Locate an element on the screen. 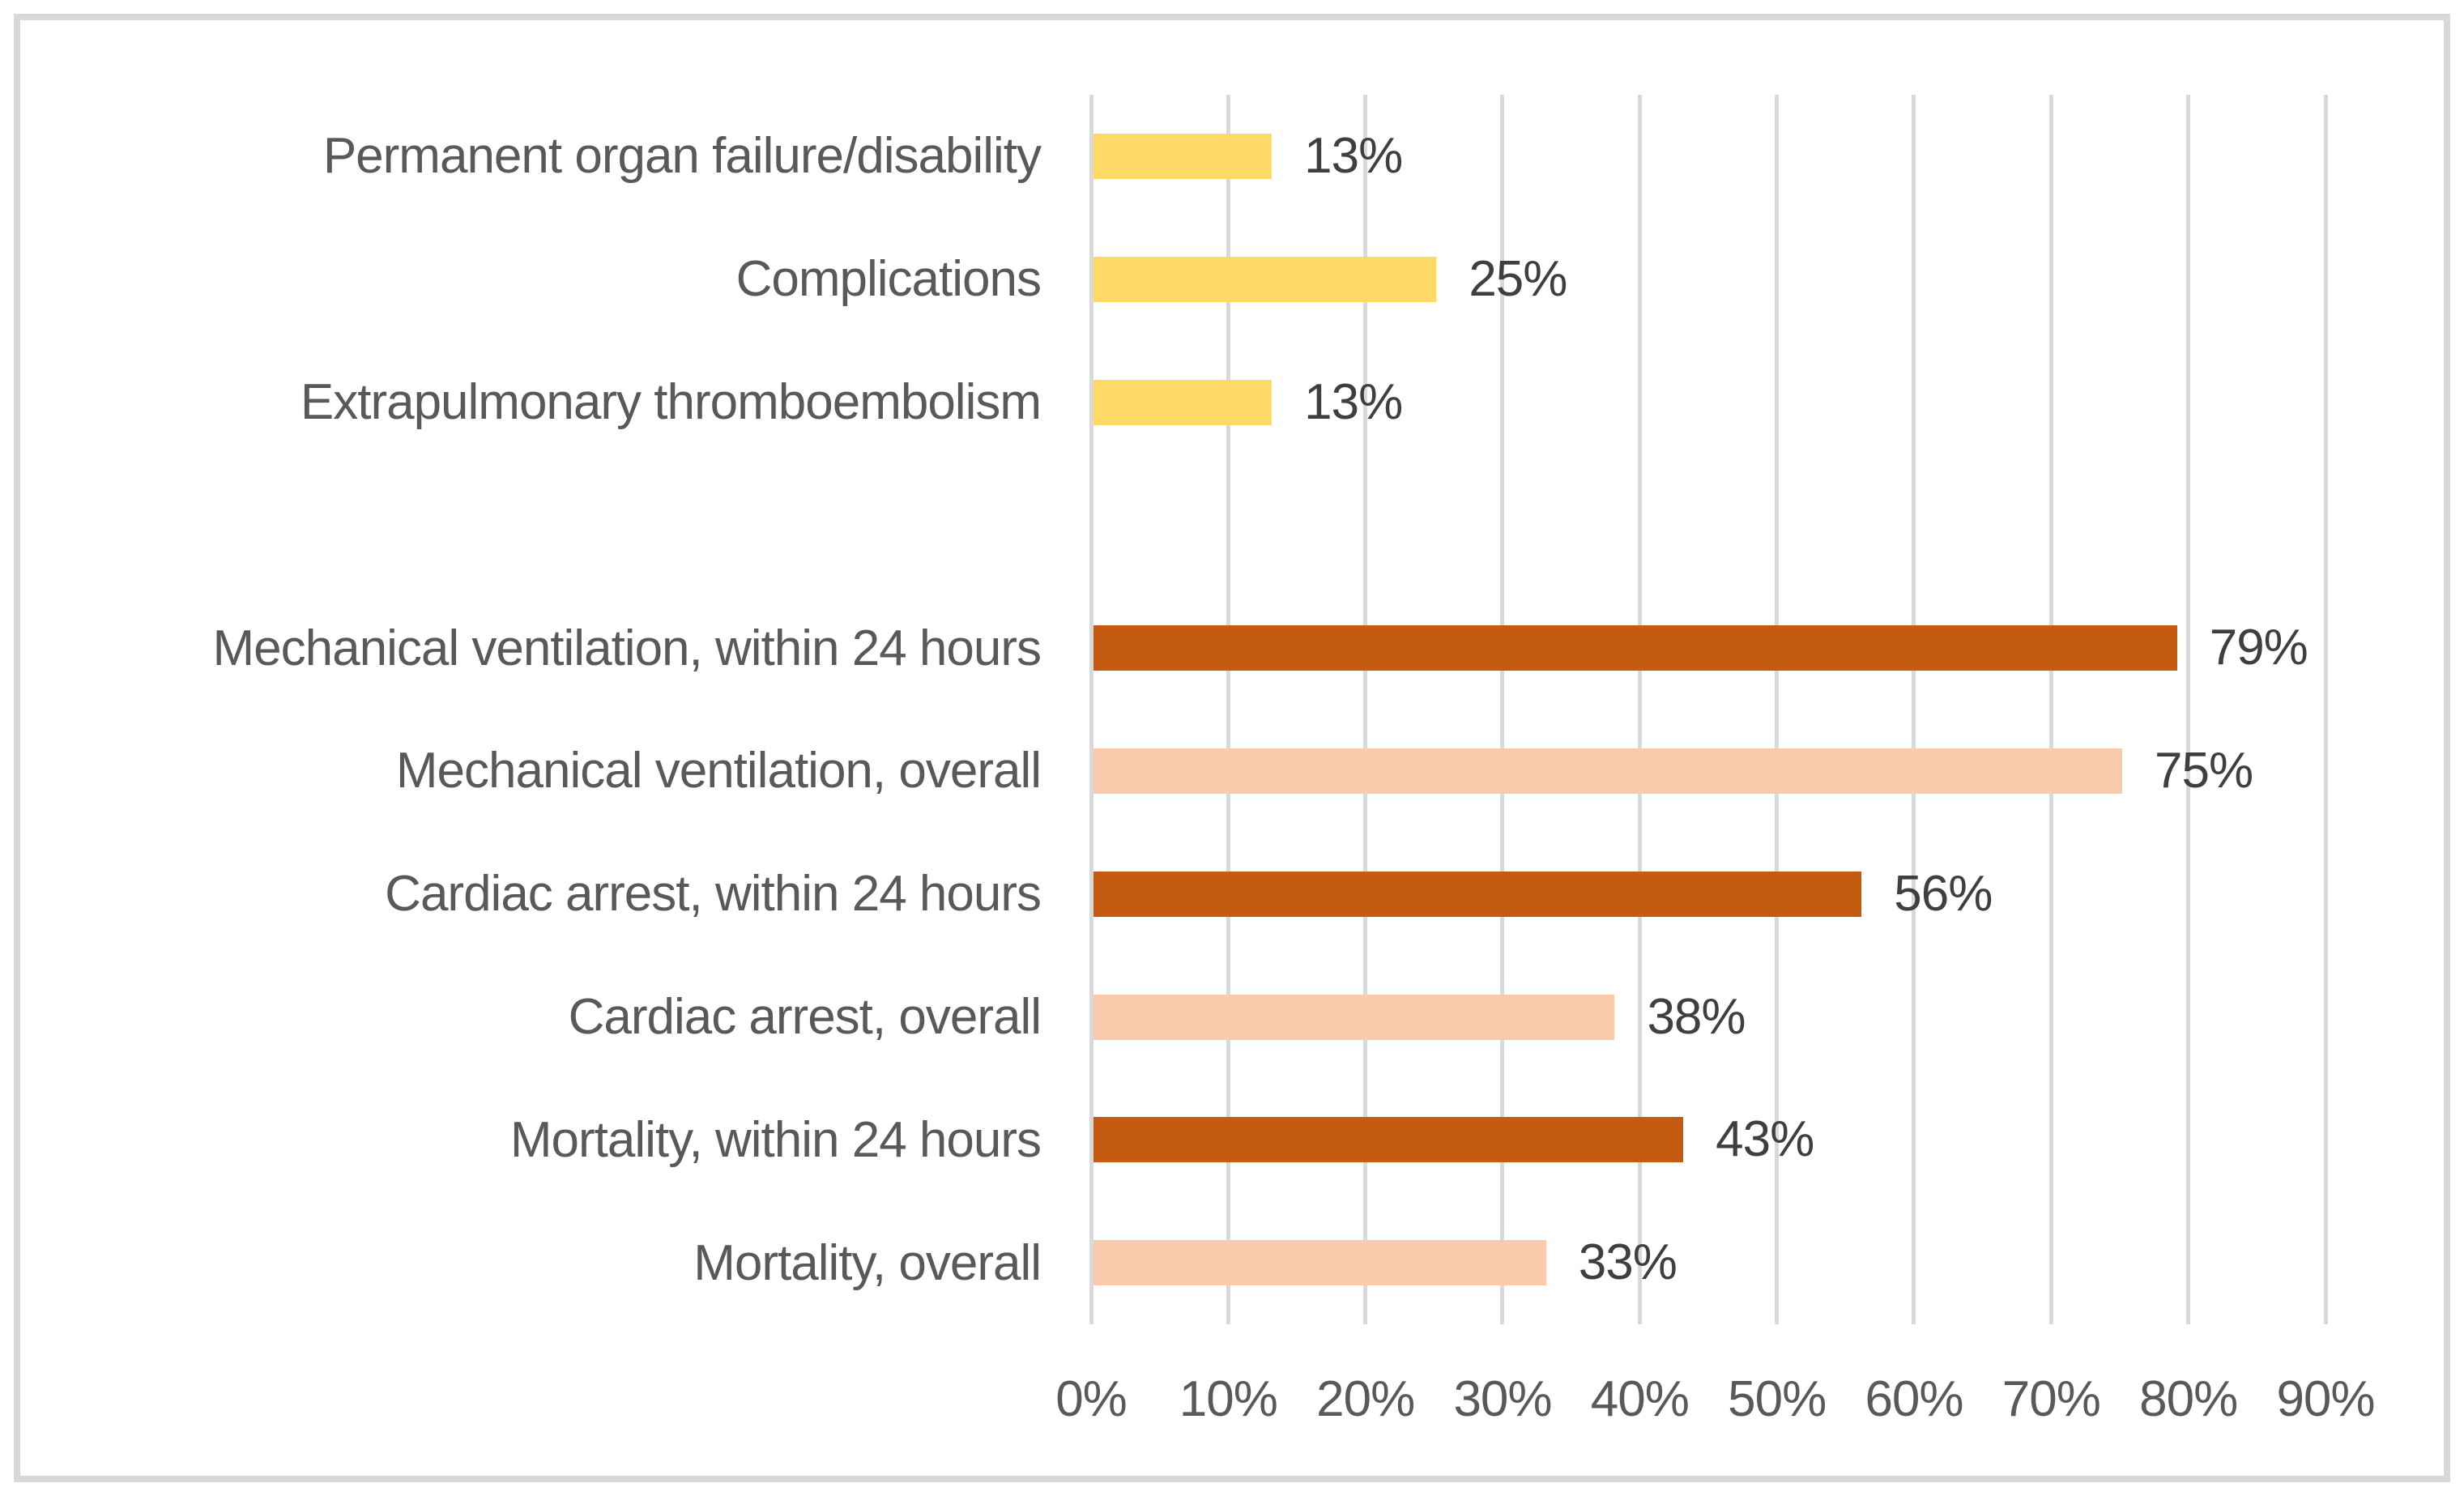  x-tick-label: 20% is located at coordinates (1365, 1399).